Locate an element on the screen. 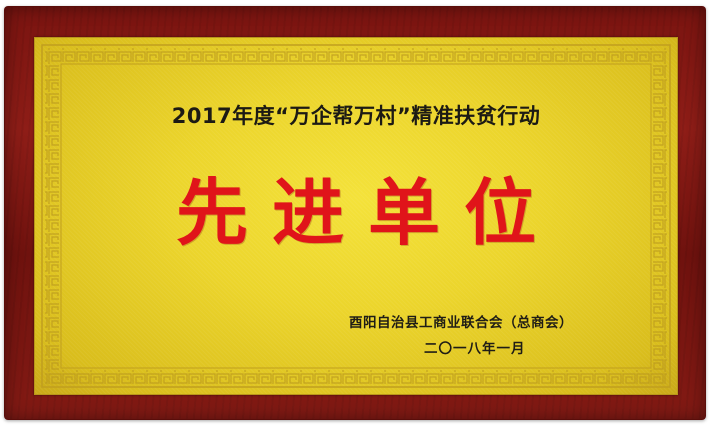 The width and height of the screenshot is (714, 432). plaque-headline: 2017年度“万企帮万村”精准扶贫行动 is located at coordinates (356, 116).